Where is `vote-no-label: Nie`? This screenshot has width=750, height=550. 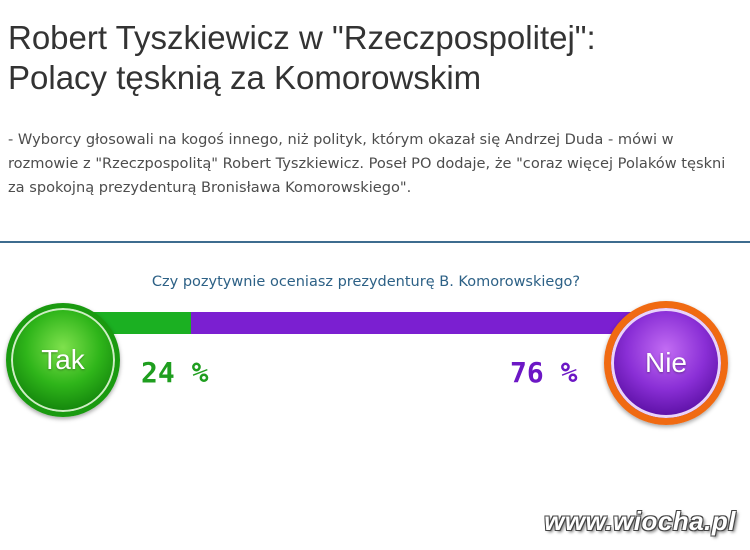
vote-no-label: Nie is located at coordinates (665, 362).